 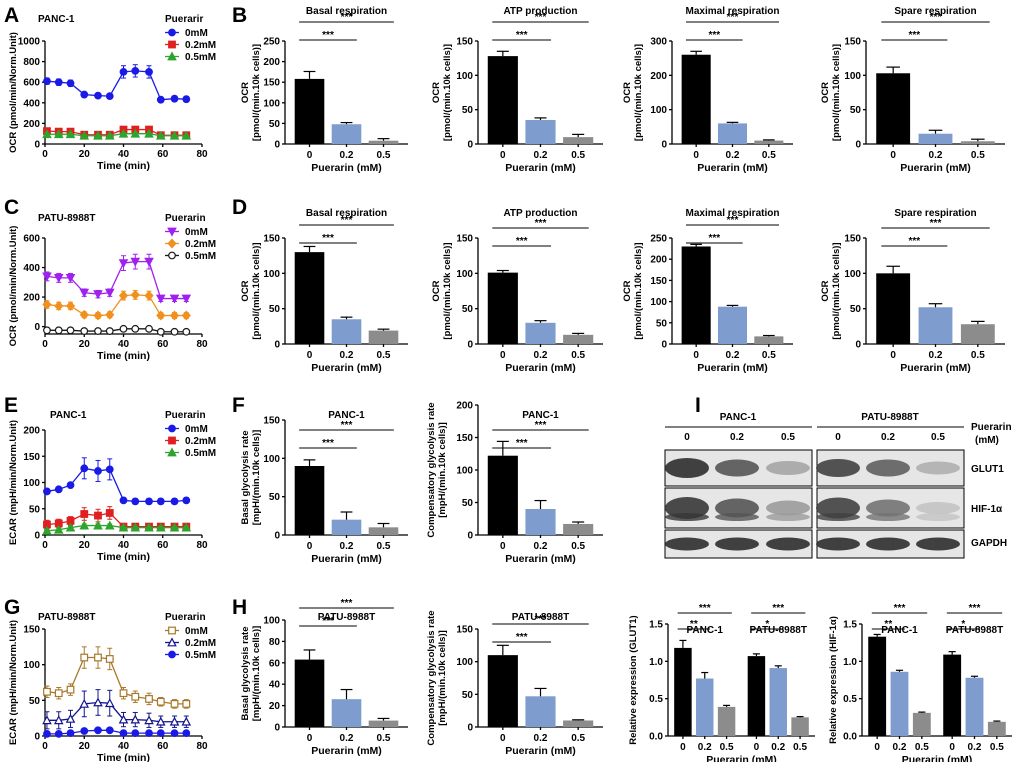 What do you see at coordinates (202, 344) in the screenshot?
I see `x-tick-label: 80` at bounding box center [202, 344].